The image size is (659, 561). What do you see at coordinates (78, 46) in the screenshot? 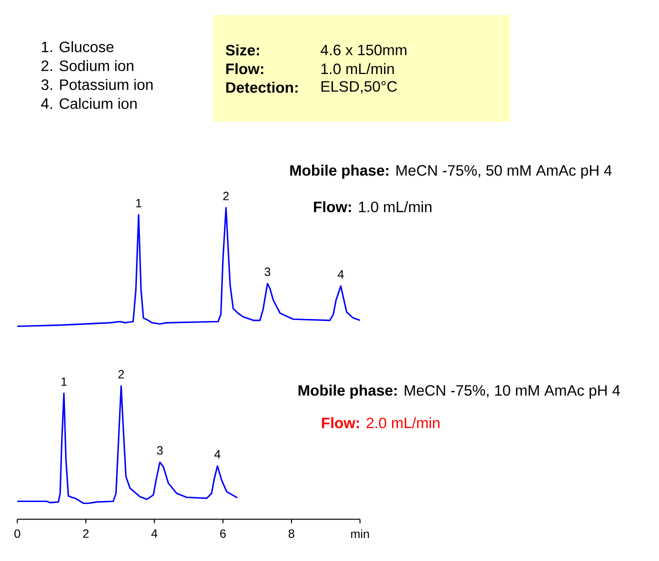
I see `text: 1. Glucose` at bounding box center [78, 46].